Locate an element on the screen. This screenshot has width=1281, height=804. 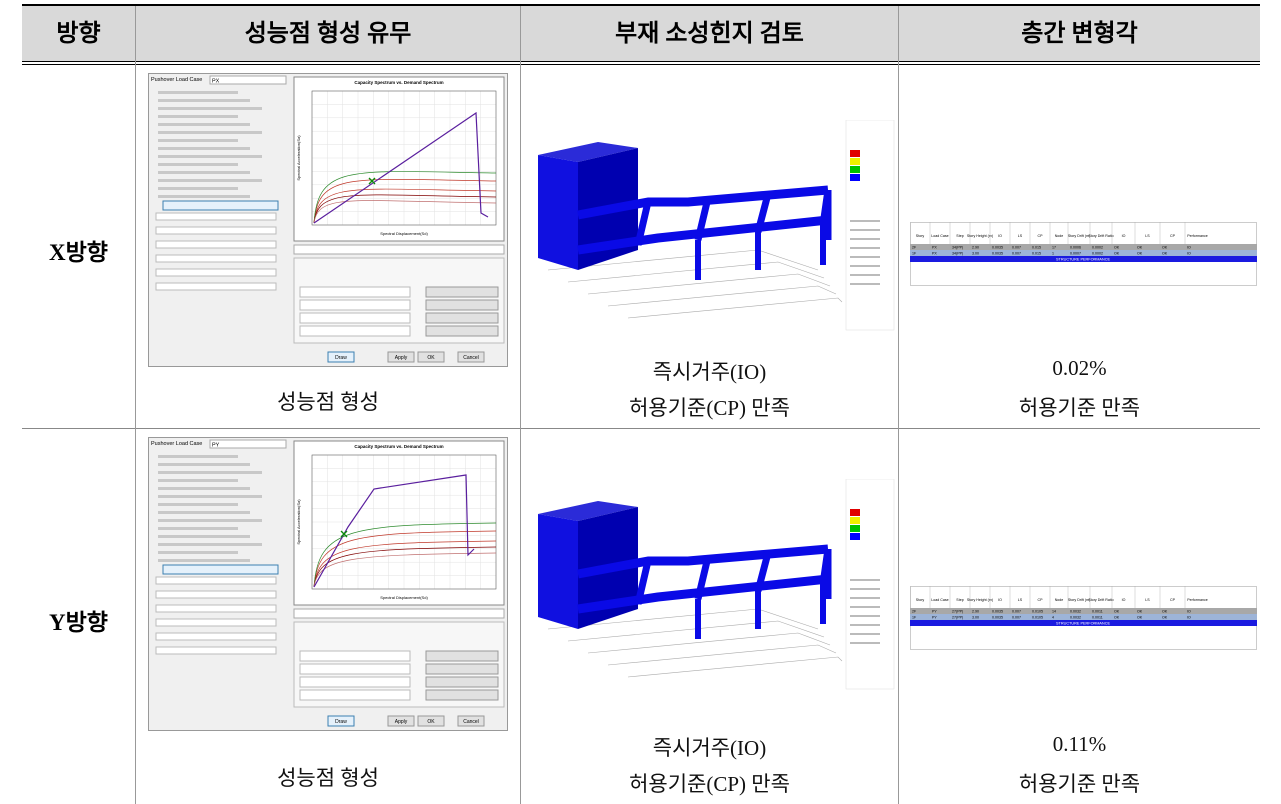
dialog-button-label: Draw is located at coordinates (341, 358).